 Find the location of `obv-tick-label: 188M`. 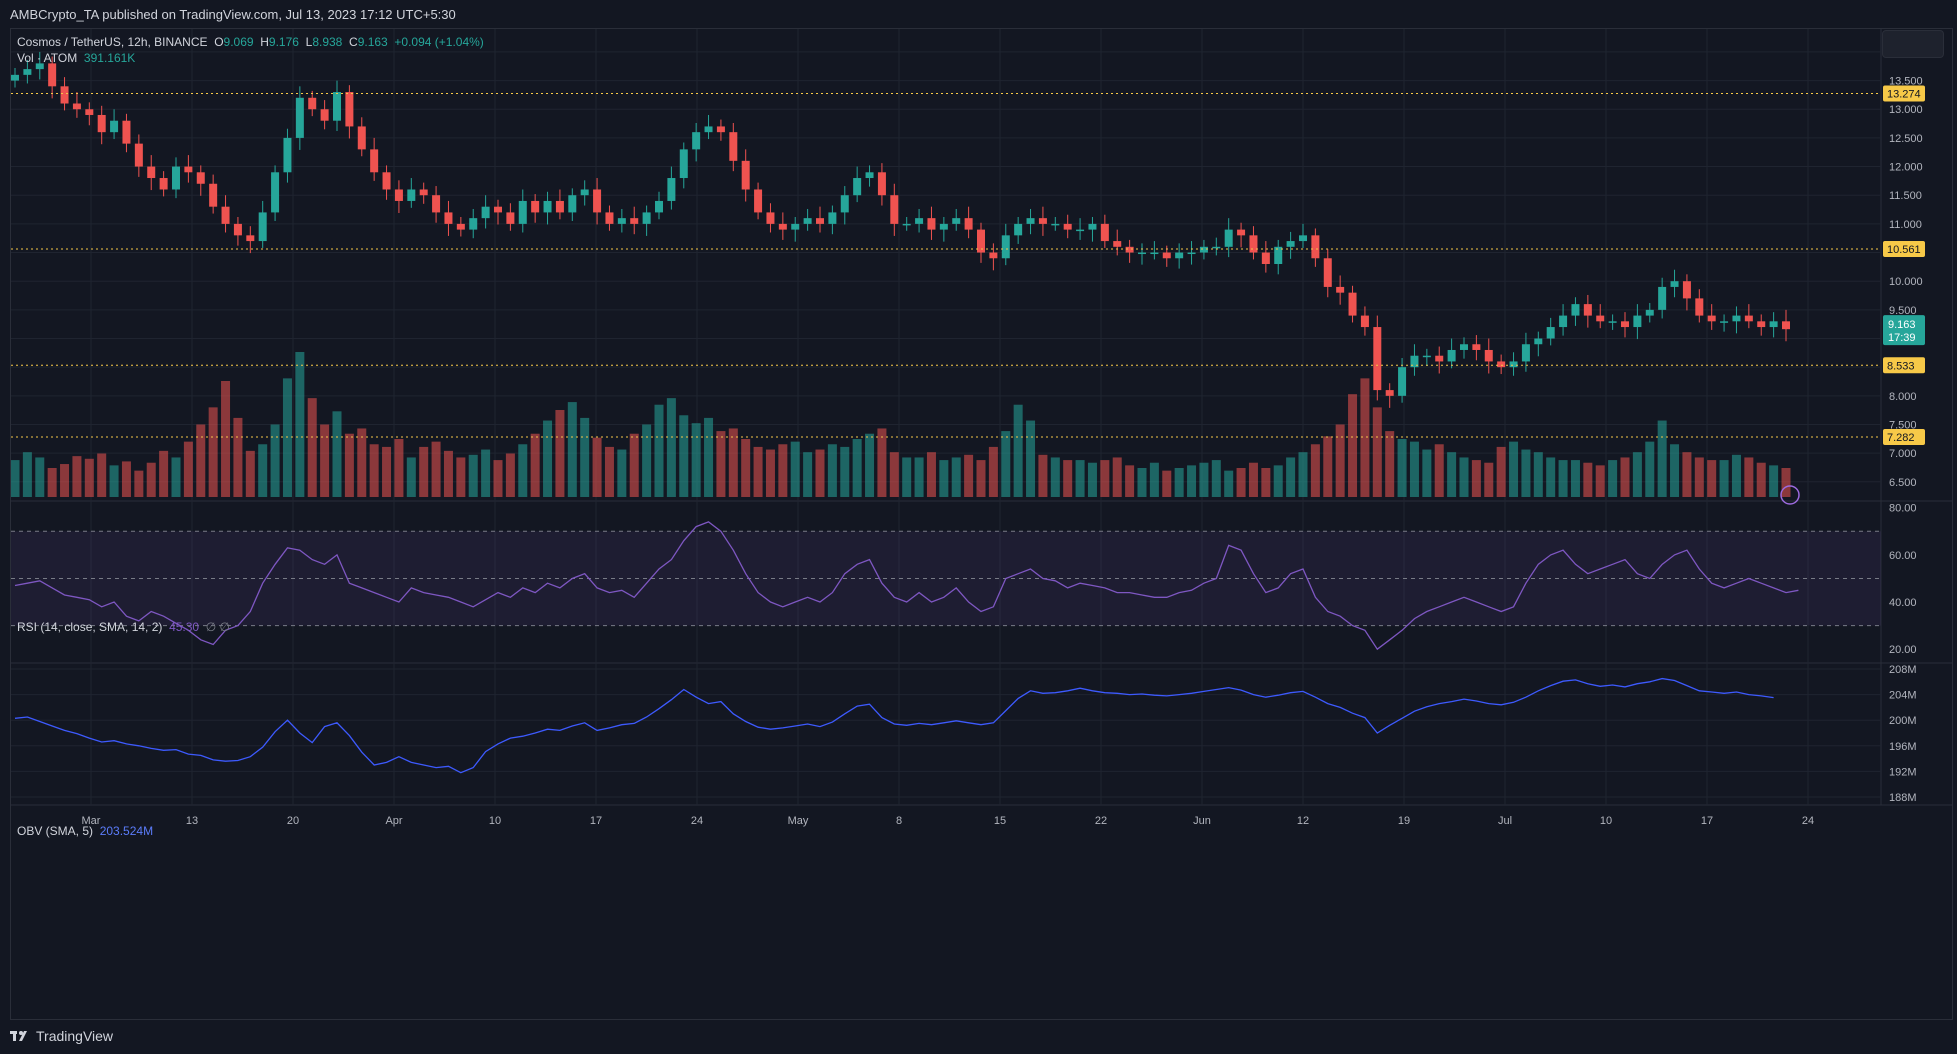

obv-tick-label: 188M is located at coordinates (1903, 798).